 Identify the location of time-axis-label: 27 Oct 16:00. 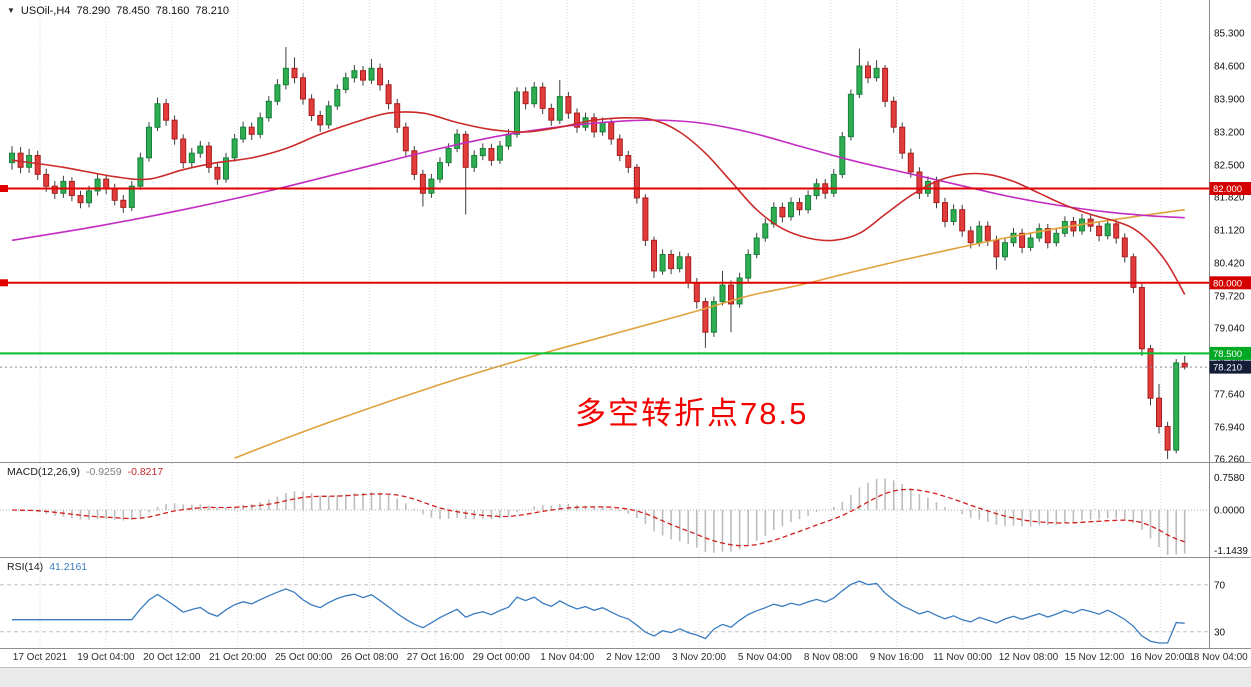
(435, 657).